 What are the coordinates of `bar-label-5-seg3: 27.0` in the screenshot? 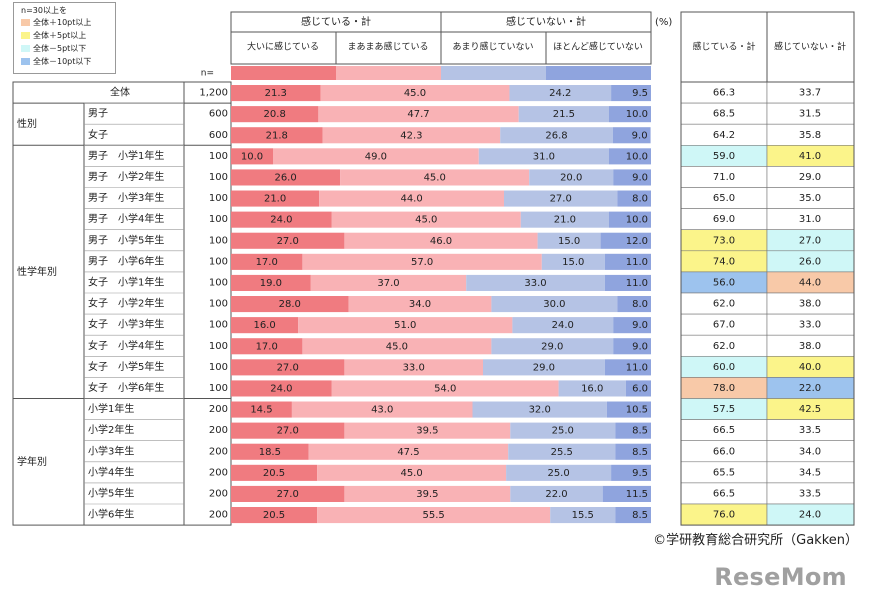 It's located at (561, 199).